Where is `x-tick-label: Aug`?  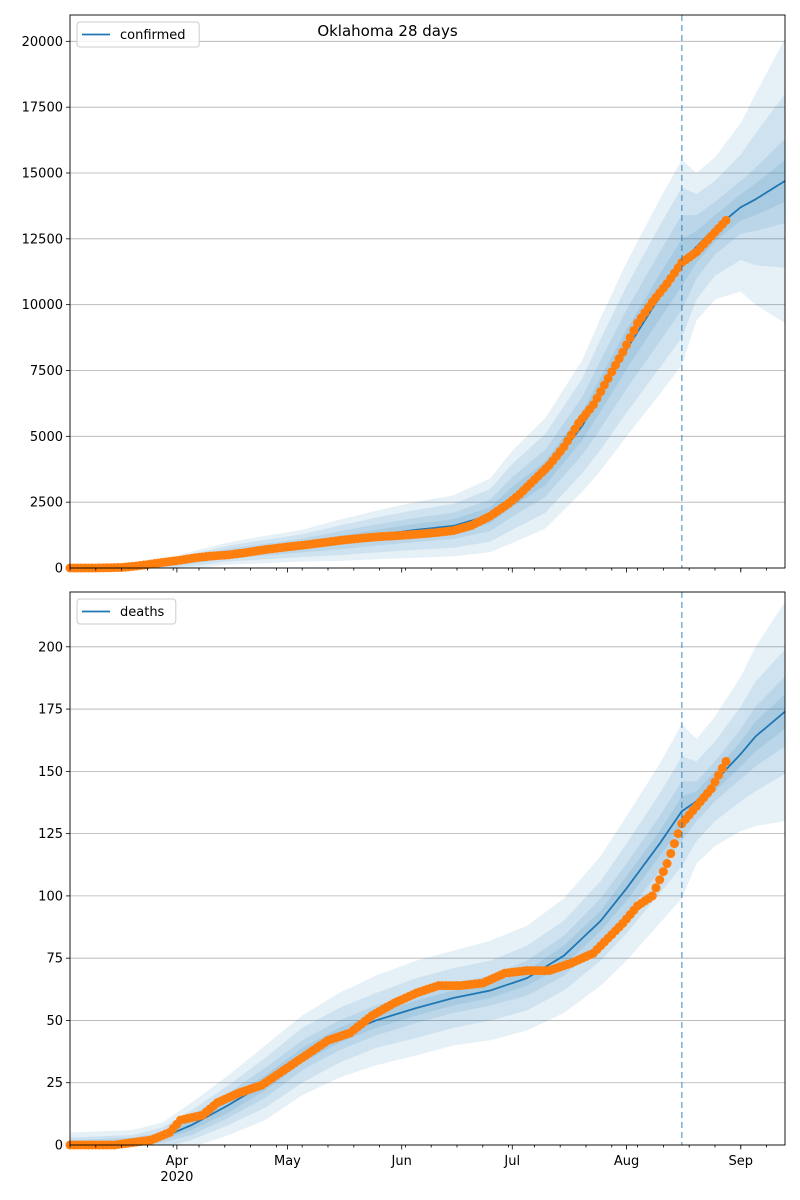
x-tick-label: Aug is located at coordinates (626, 1161).